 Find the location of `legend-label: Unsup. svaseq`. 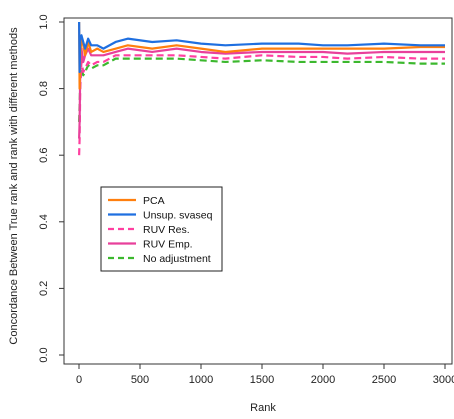

legend-label: Unsup. svaseq is located at coordinates (178, 216).